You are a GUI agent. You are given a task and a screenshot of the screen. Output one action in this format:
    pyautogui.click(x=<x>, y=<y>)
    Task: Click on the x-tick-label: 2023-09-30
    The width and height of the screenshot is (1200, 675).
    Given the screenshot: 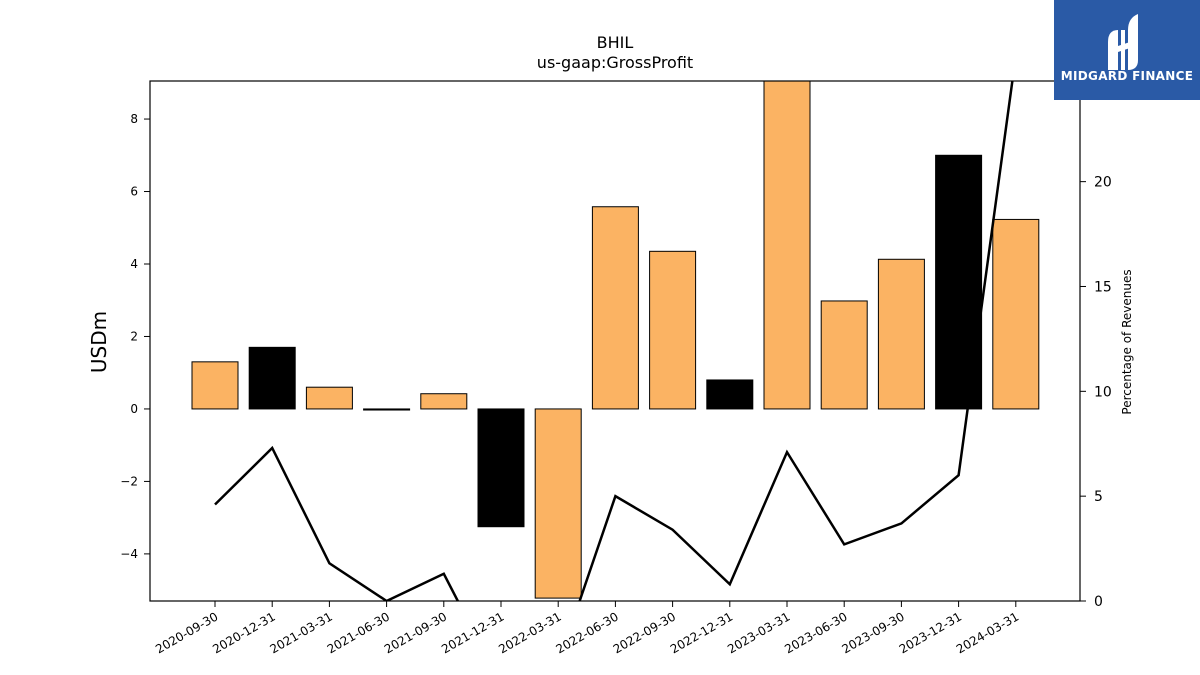 What is the action you would take?
    pyautogui.click(x=872, y=632)
    